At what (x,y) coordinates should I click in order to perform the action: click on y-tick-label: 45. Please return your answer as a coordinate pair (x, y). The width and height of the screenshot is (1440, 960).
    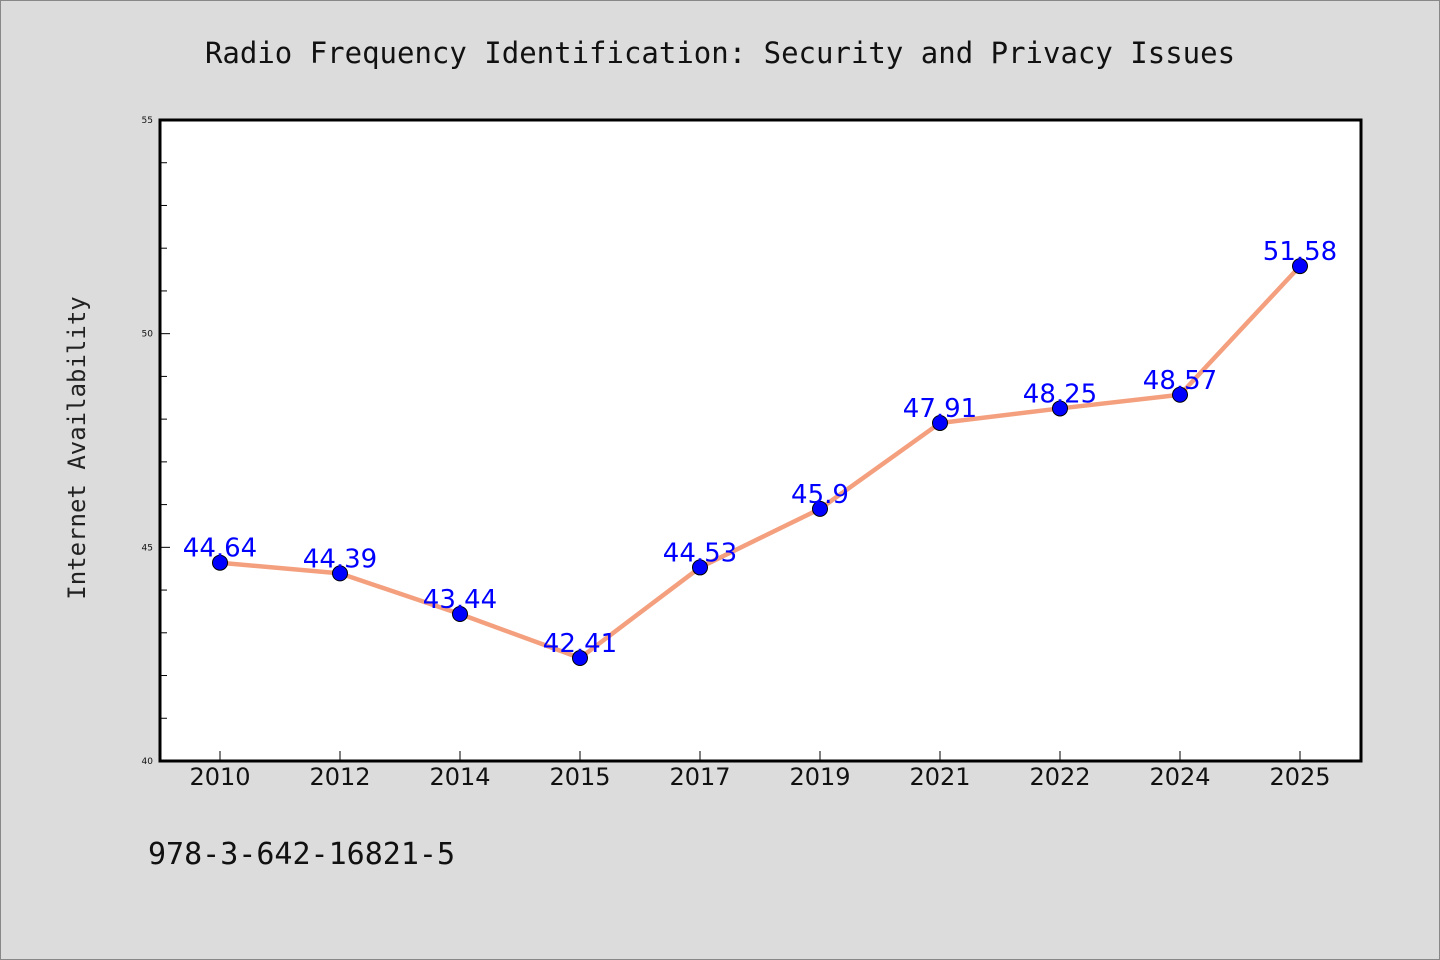
    Looking at the image, I should click on (147, 548).